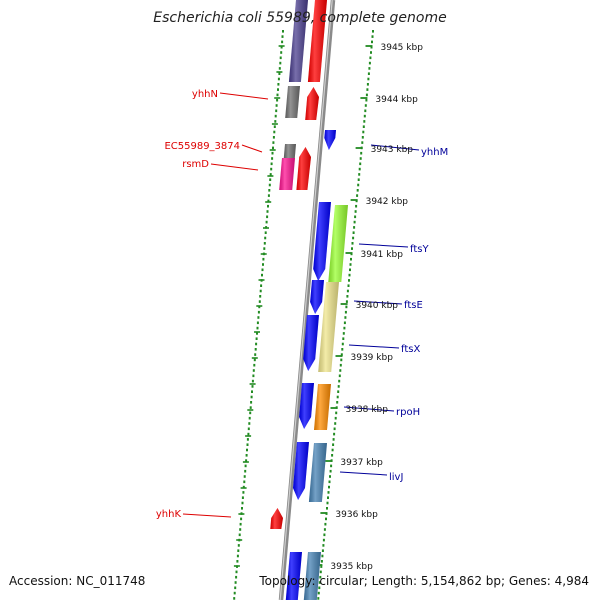 This screenshot has width=600, height=604. Describe the element at coordinates (419, 249) in the screenshot. I see `gene-label: ftsY` at that location.